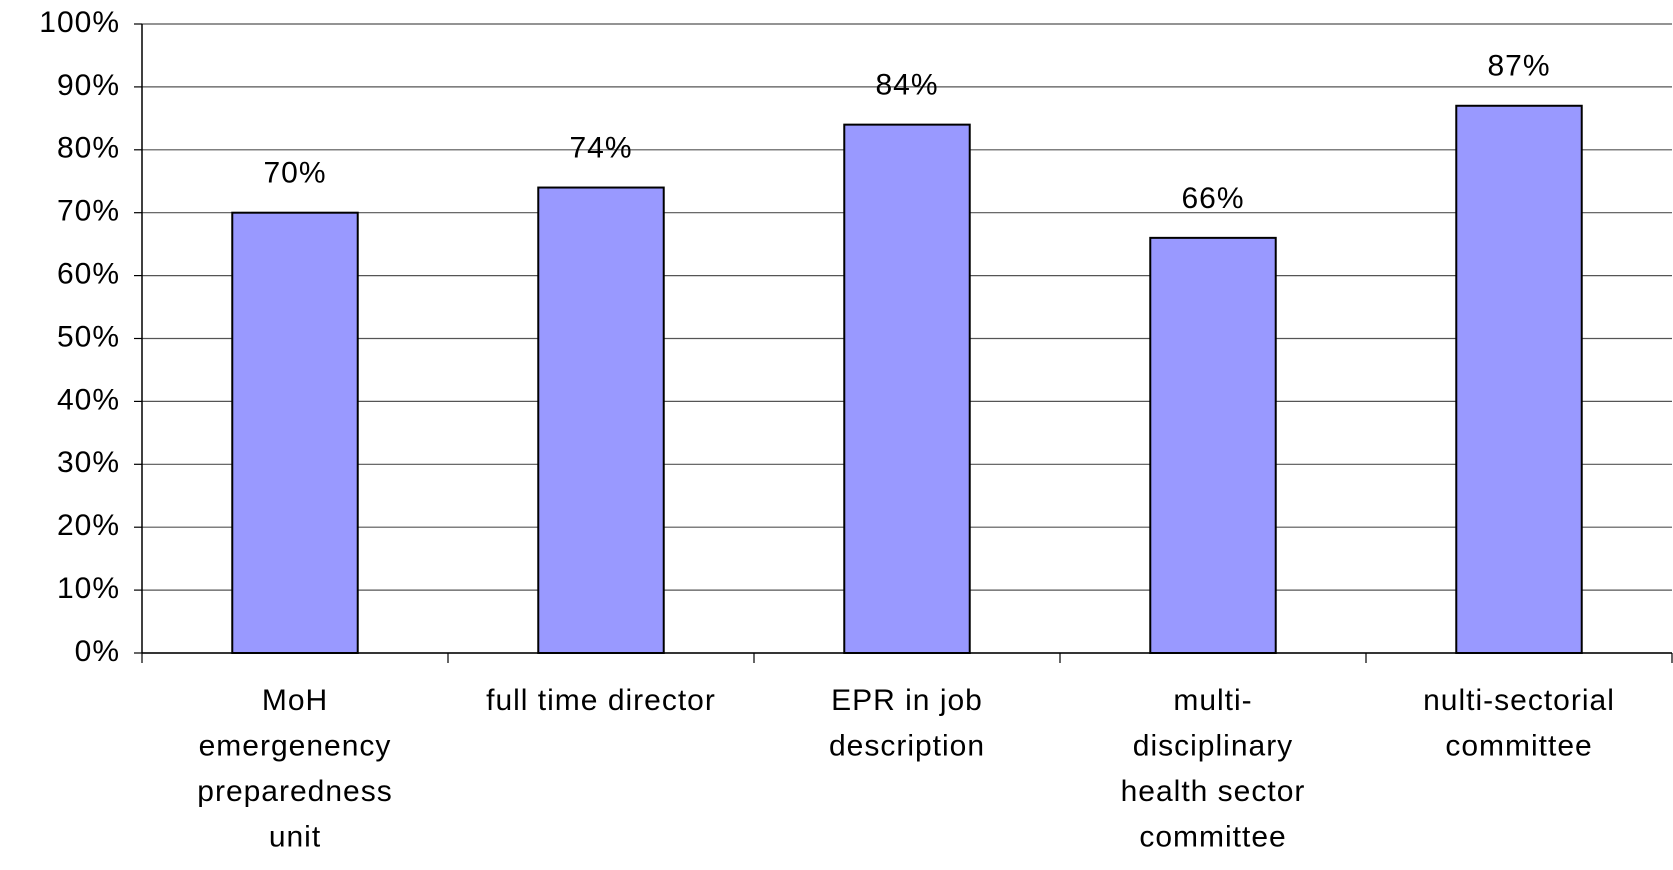 Image resolution: width=1673 pixels, height=870 pixels. I want to click on data-label: 84%, so click(906, 85).